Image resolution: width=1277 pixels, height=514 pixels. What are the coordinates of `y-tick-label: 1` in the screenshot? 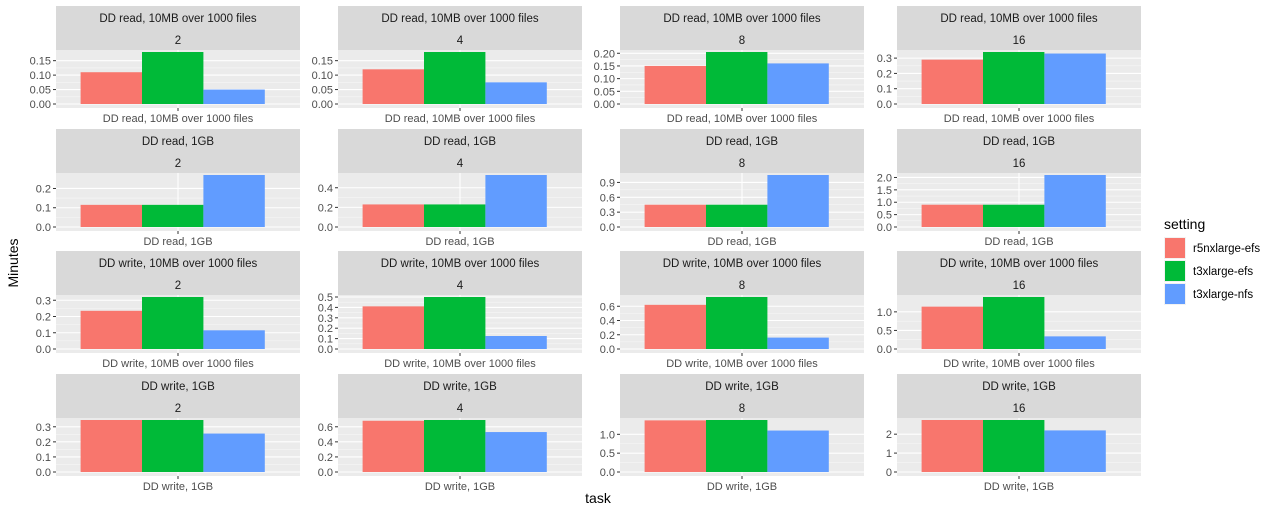 It's located at (889, 454).